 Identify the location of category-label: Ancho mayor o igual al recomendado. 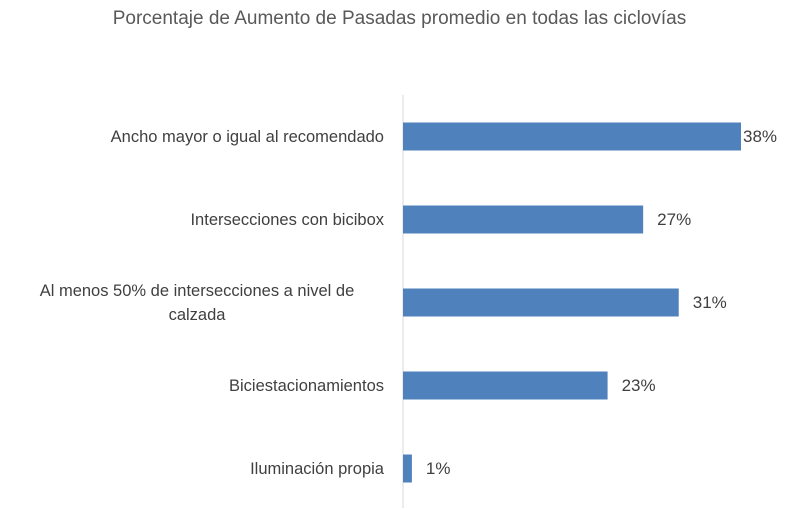
(197, 137).